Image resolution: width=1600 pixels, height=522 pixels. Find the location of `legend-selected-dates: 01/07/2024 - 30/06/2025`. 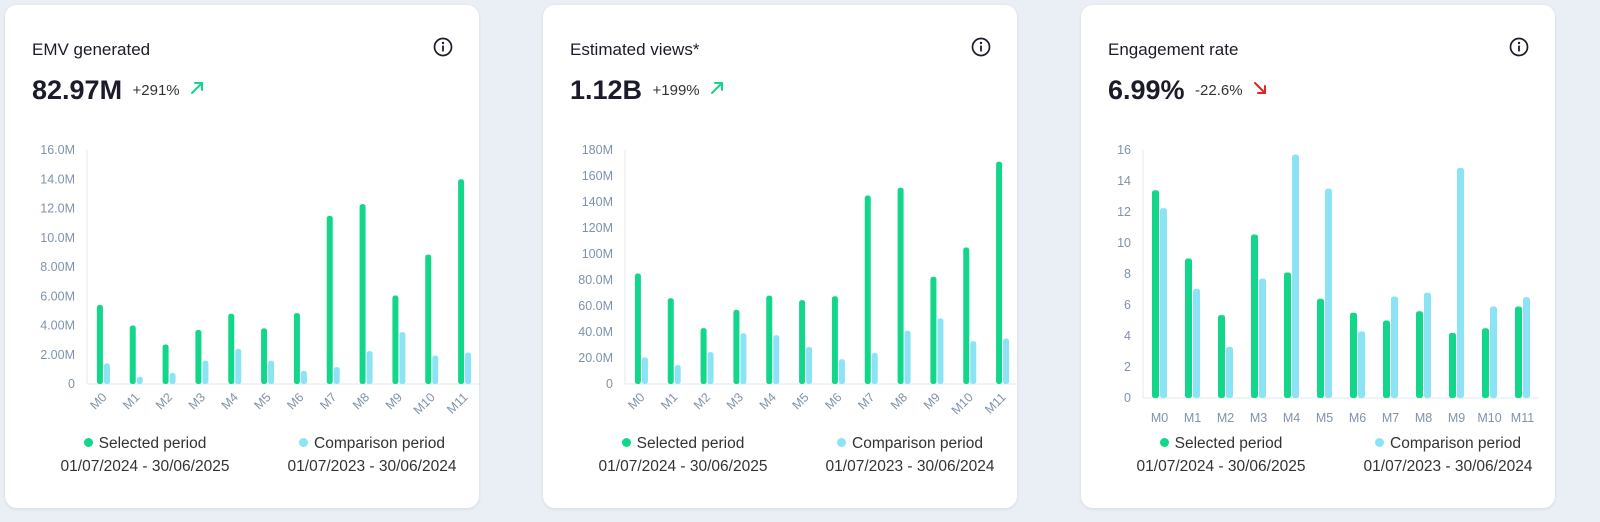

legend-selected-dates: 01/07/2024 - 30/06/2025 is located at coordinates (1221, 466).